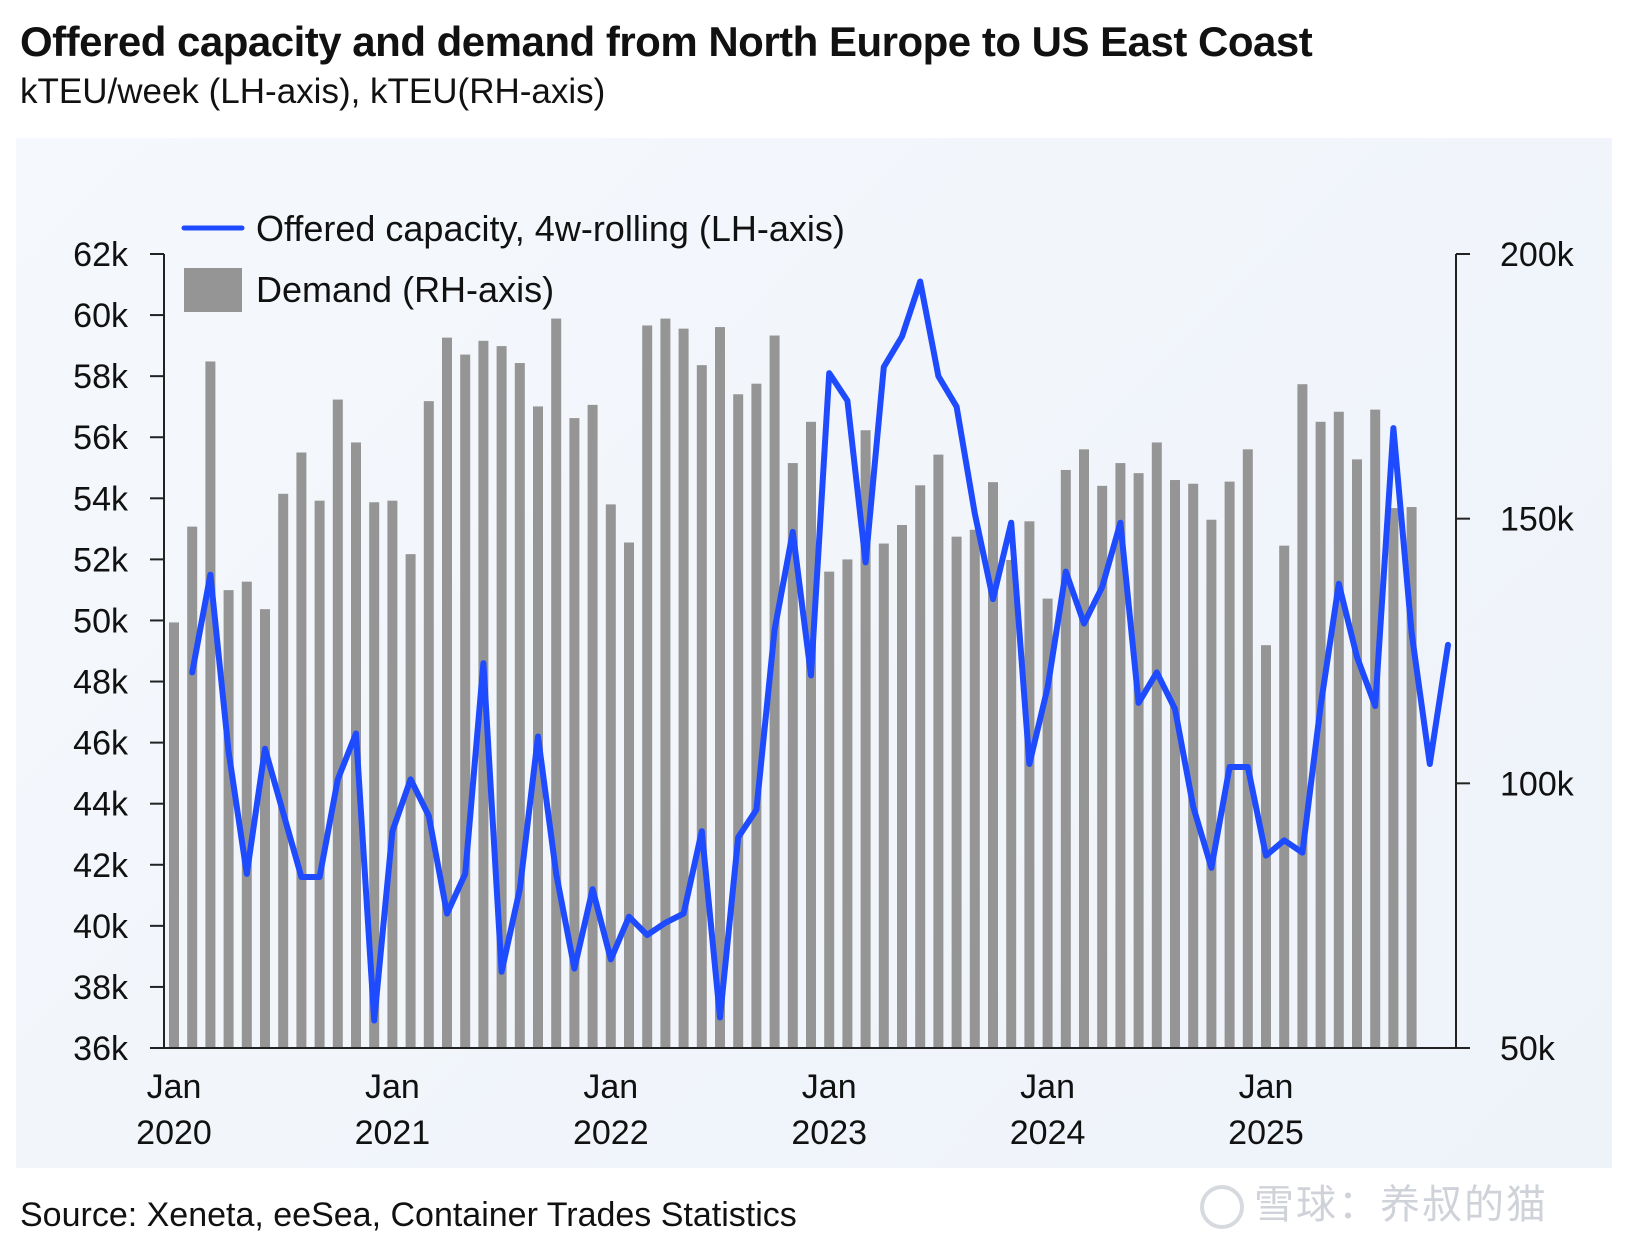 This screenshot has height=1244, width=1646. Describe the element at coordinates (101, 316) in the screenshot. I see `left-axis-tick-label: 60k` at that location.